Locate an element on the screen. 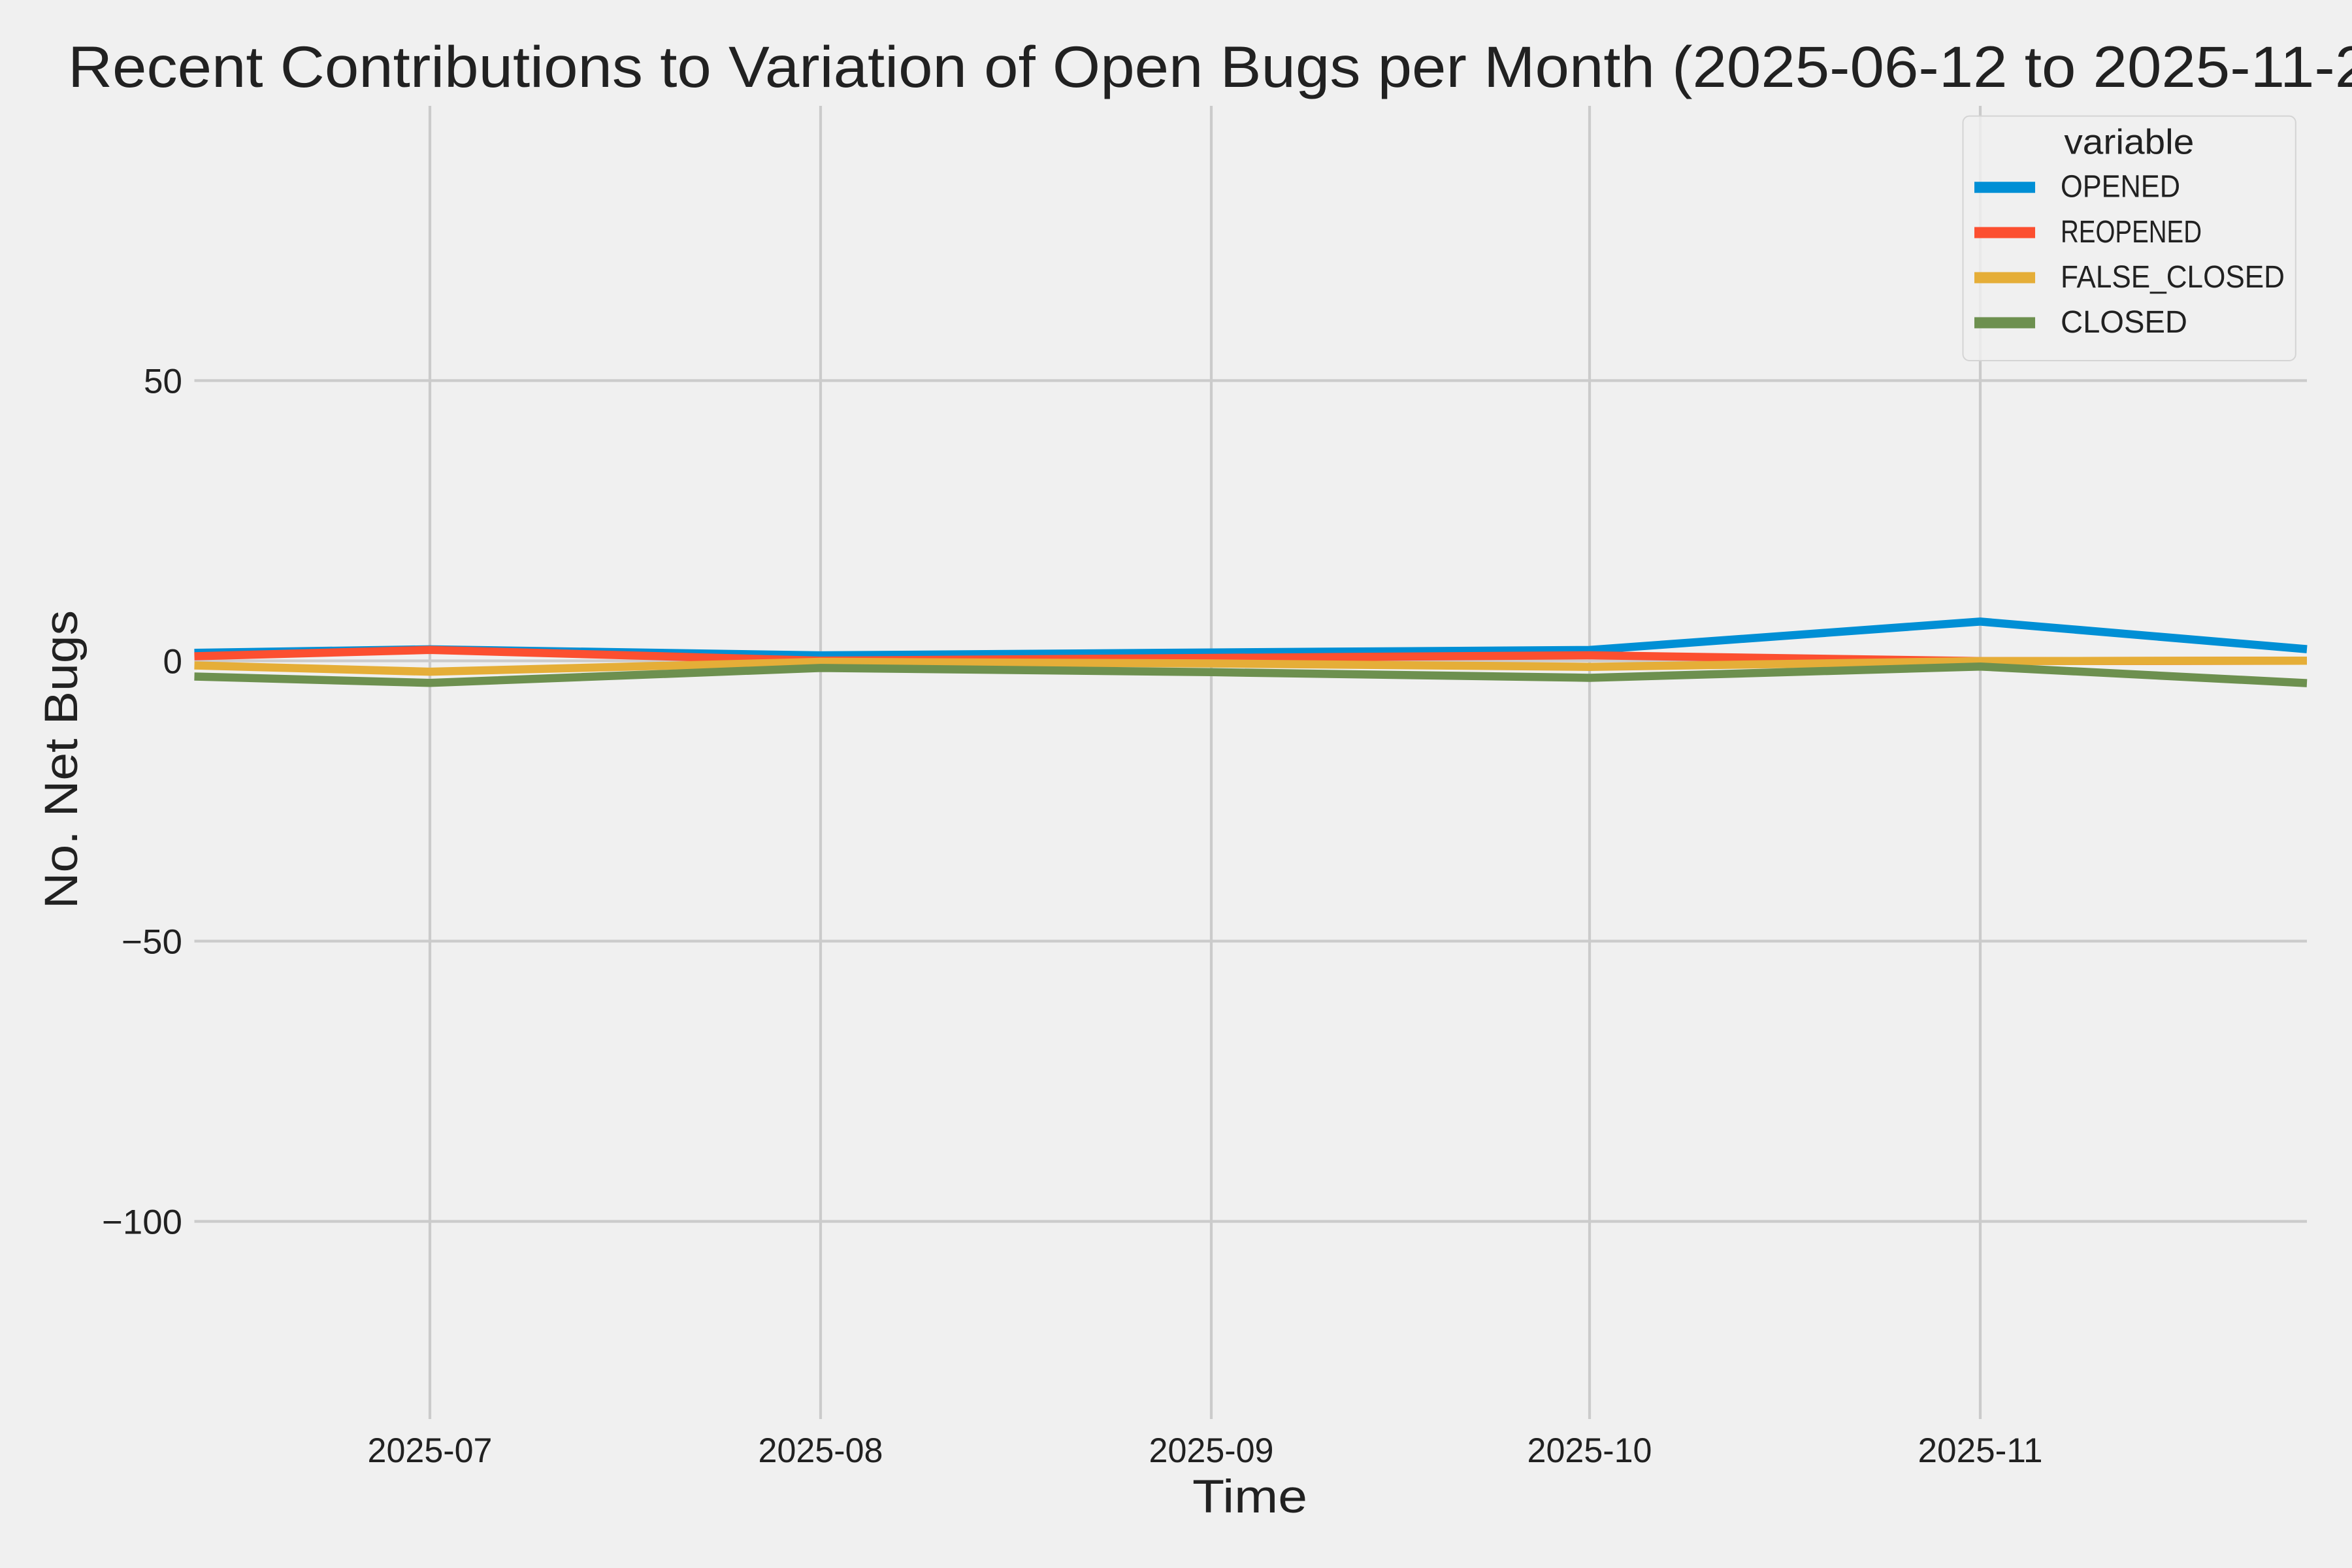 The width and height of the screenshot is (2352, 1568). svg-text: 2025-11 is located at coordinates (1980, 1450).